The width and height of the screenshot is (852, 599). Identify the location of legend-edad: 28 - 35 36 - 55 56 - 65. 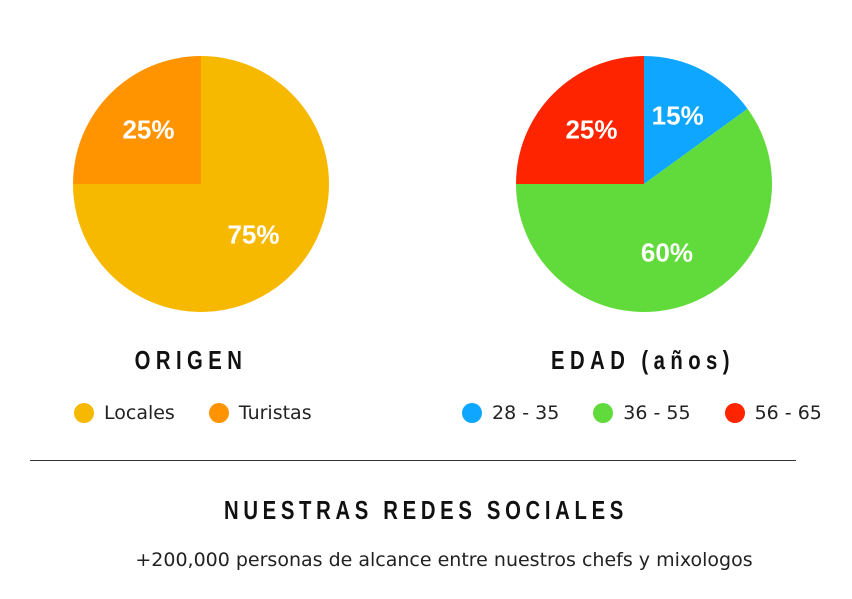
(642, 413).